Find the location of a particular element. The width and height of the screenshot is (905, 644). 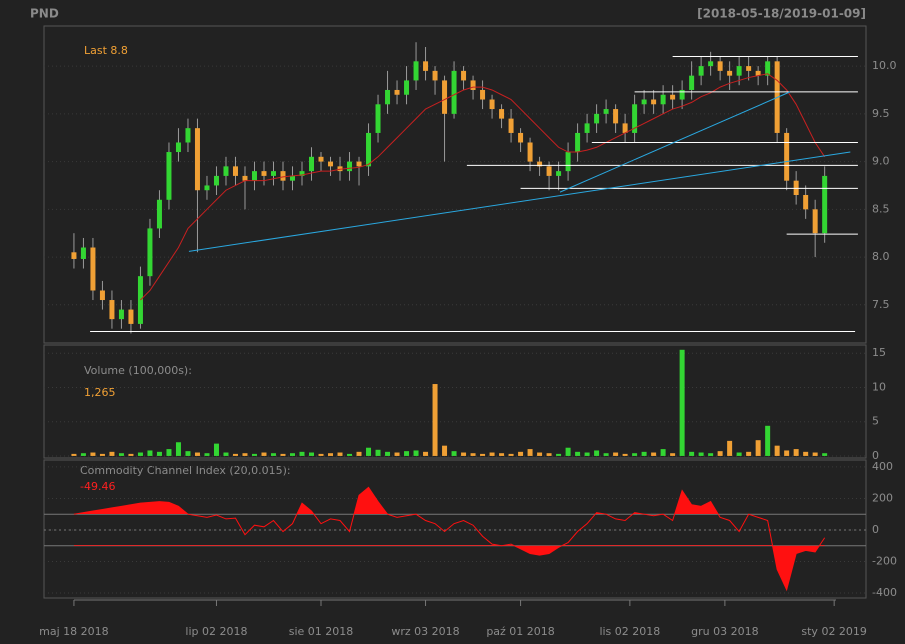

x-tick-label: wrz 03 2018 is located at coordinates (425, 631).